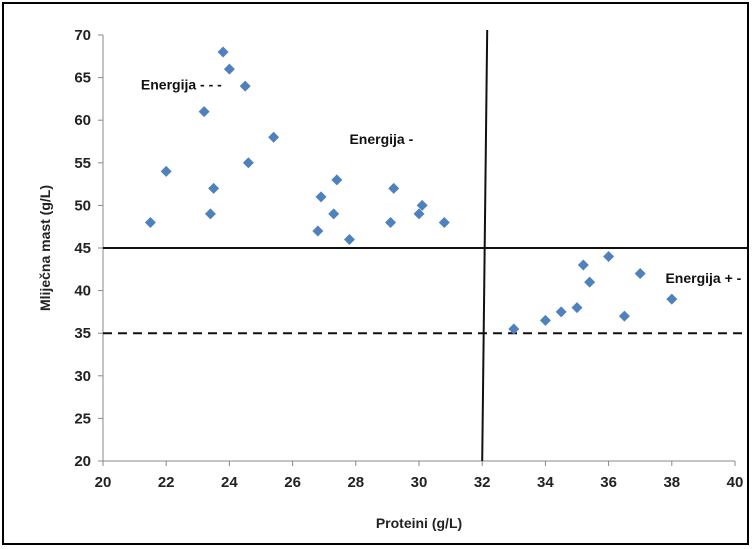  I want to click on x-tick-label: 26, so click(292, 482).